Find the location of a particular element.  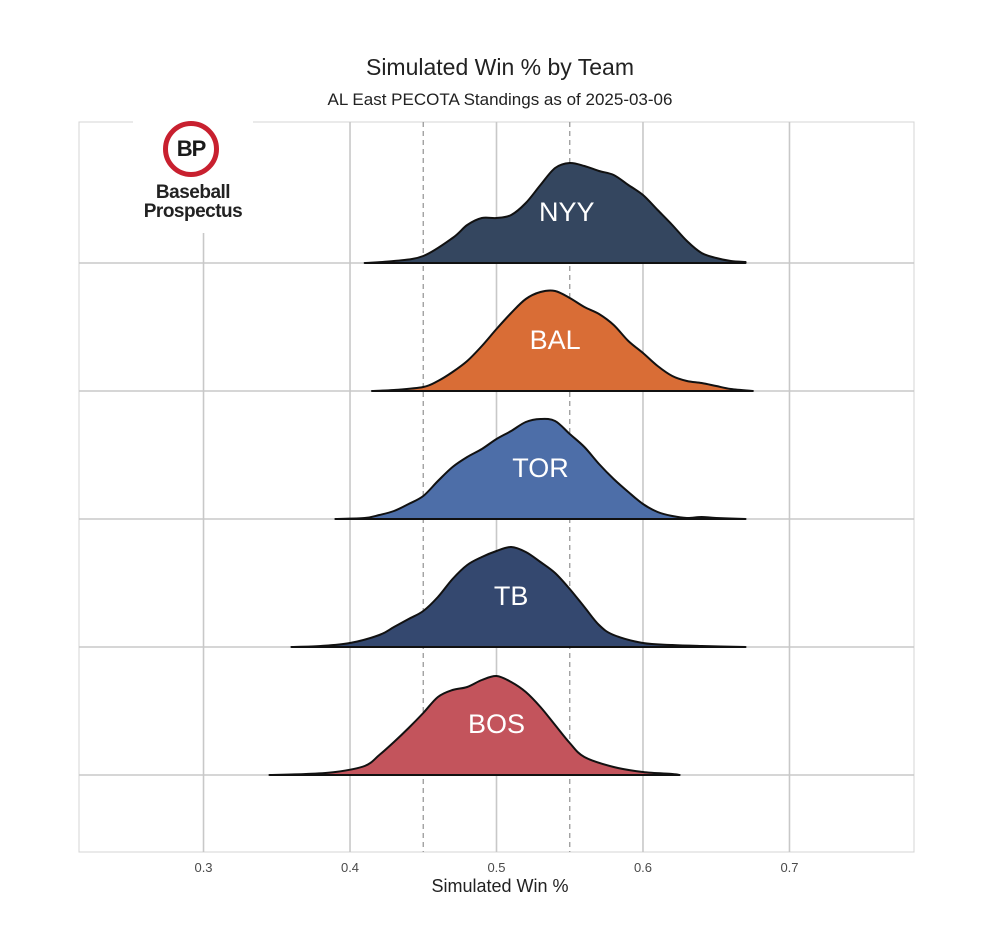

x-tick-label: 0.5 is located at coordinates (496, 867).